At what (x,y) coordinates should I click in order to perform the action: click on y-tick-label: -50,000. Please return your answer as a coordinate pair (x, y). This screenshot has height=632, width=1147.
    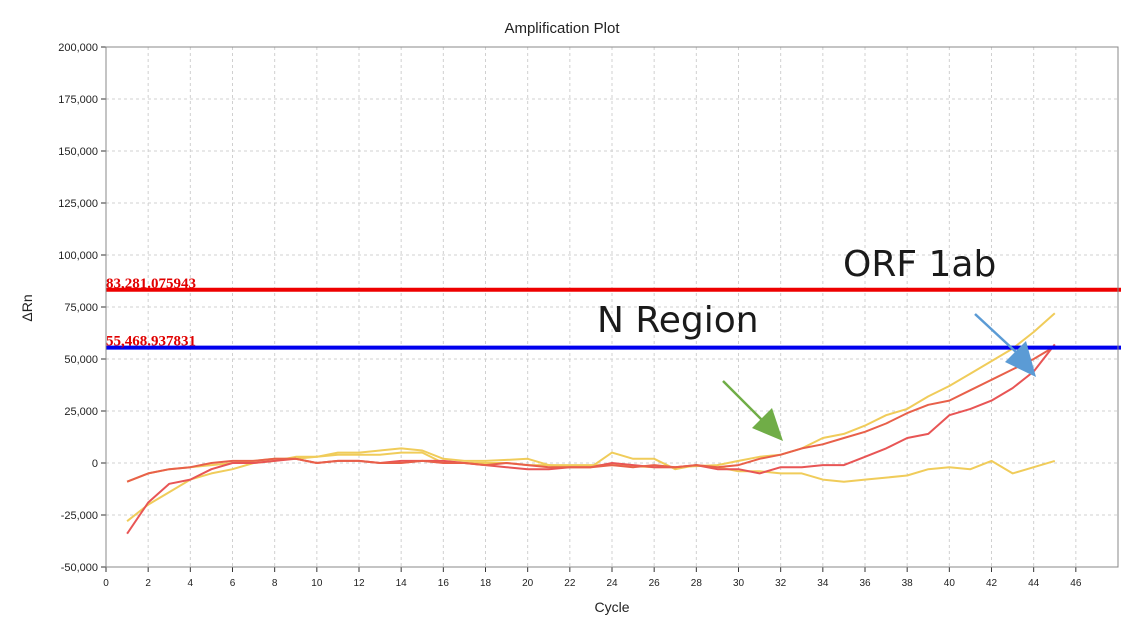
    Looking at the image, I should click on (79, 568).